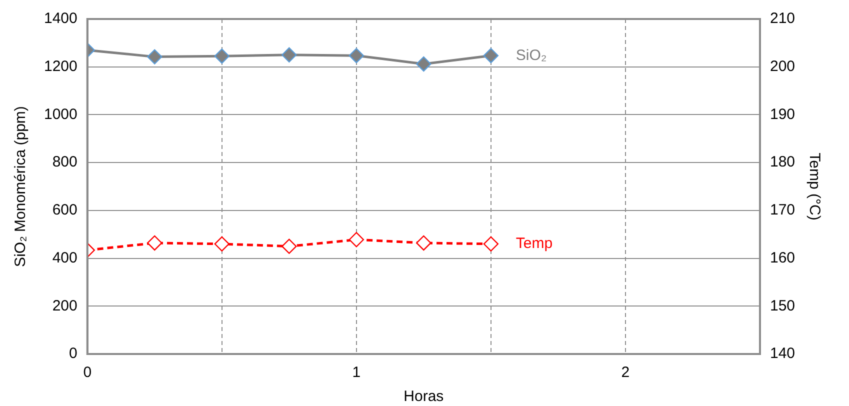 The image size is (849, 406). Describe the element at coordinates (783, 257) in the screenshot. I see `y2-tick-label: 160` at that location.